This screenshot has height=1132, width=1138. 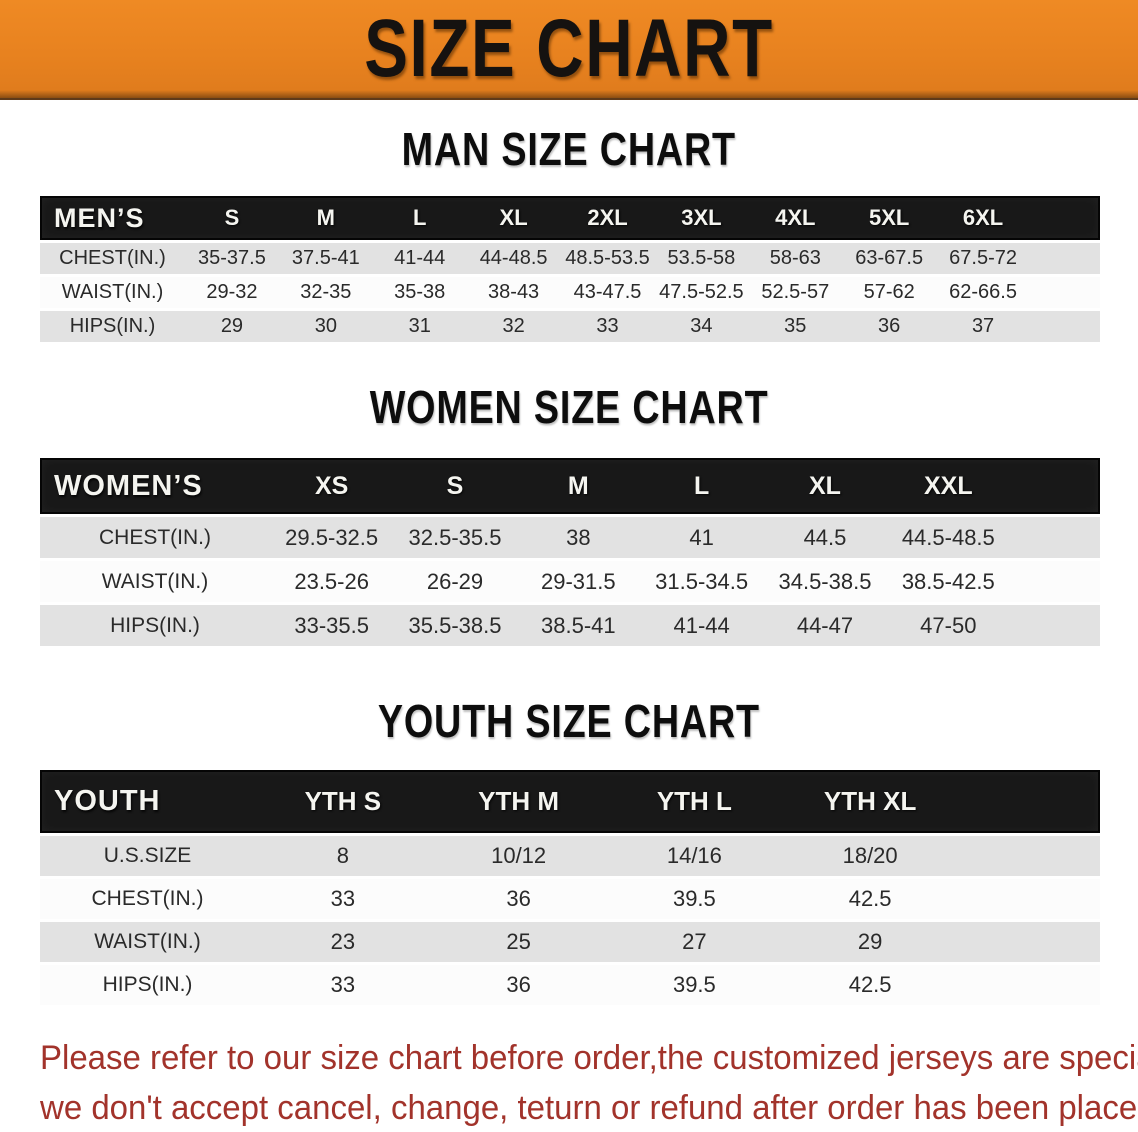 What do you see at coordinates (870, 801) in the screenshot?
I see `size-column-header: YTH XL` at bounding box center [870, 801].